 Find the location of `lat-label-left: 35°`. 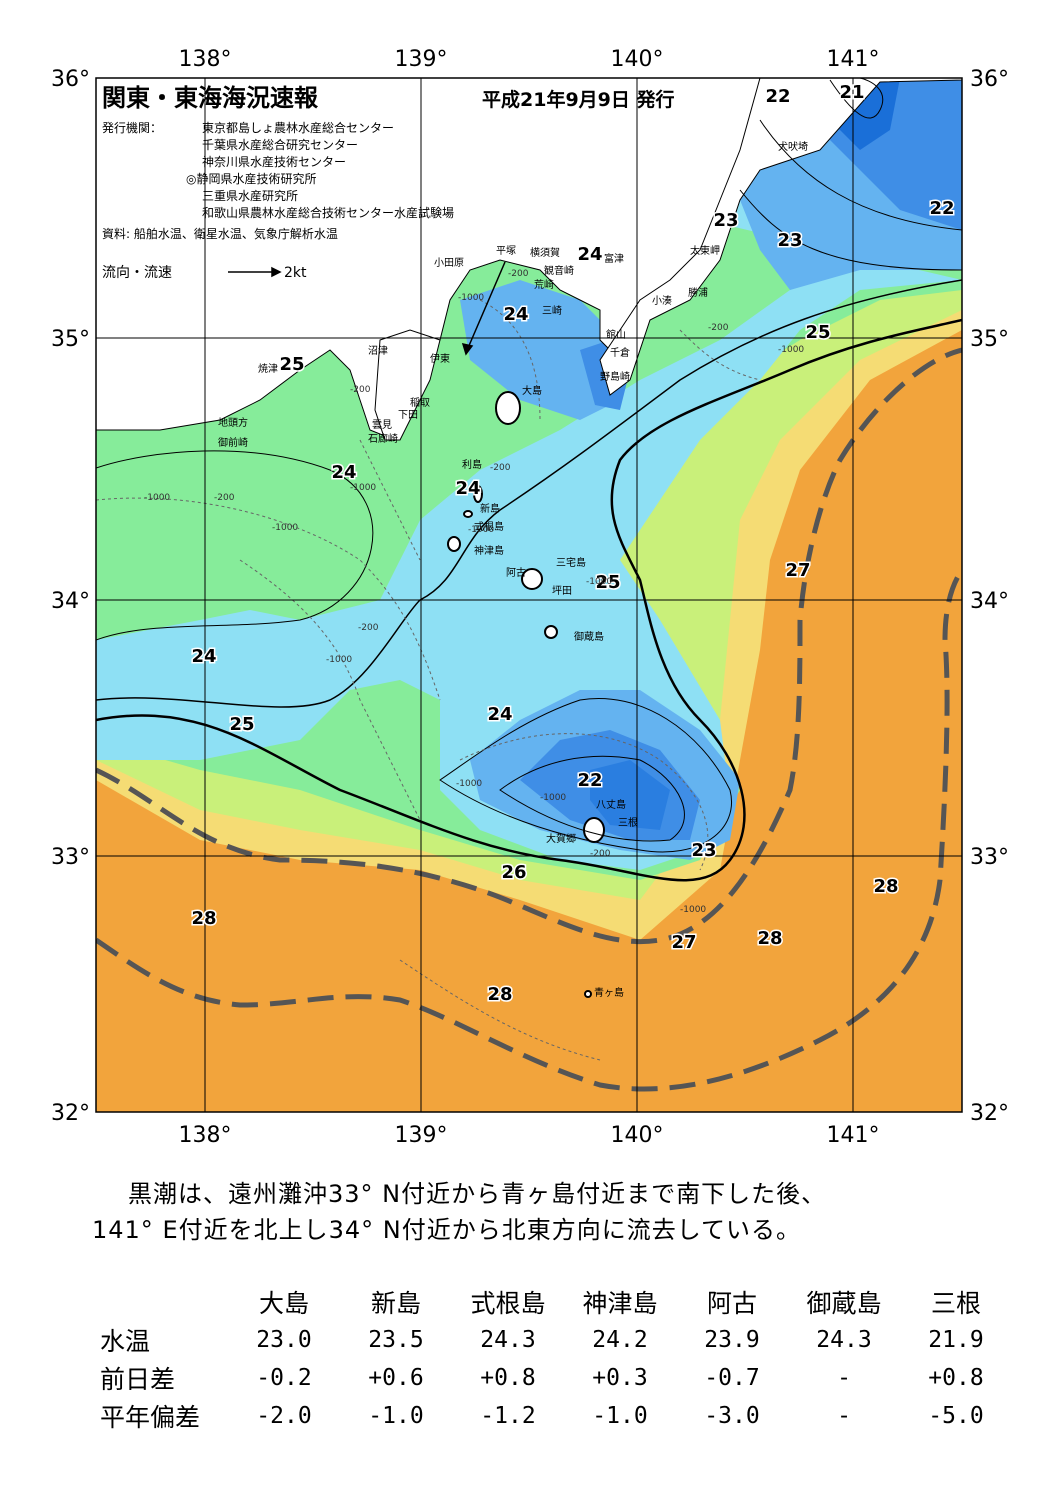

lat-label-left: 35° is located at coordinates (70, 339).